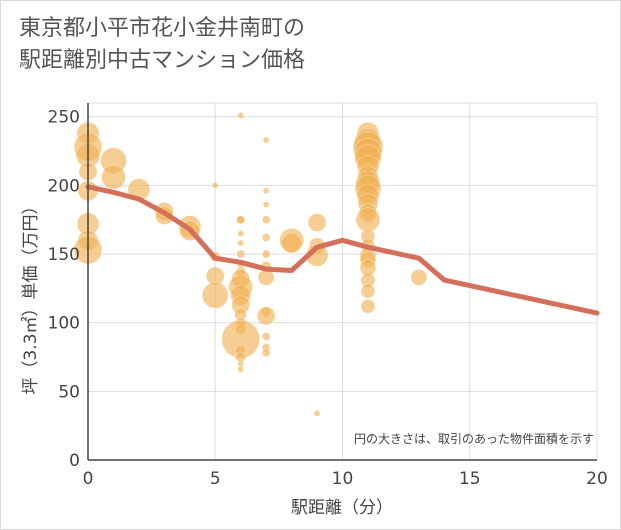  I want to click on x-tick-label: 20, so click(597, 479).